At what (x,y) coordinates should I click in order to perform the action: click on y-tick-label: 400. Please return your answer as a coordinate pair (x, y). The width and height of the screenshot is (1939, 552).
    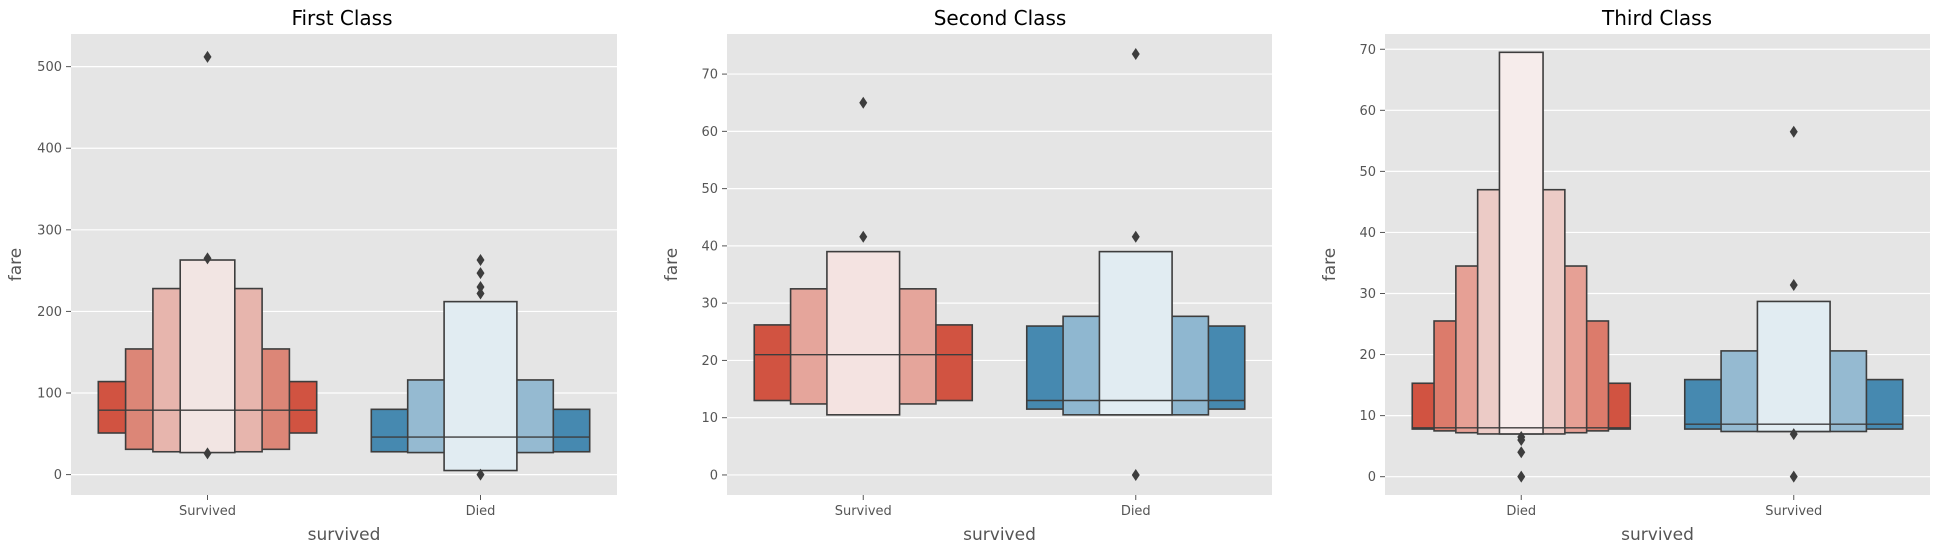
    Looking at the image, I should click on (49, 149).